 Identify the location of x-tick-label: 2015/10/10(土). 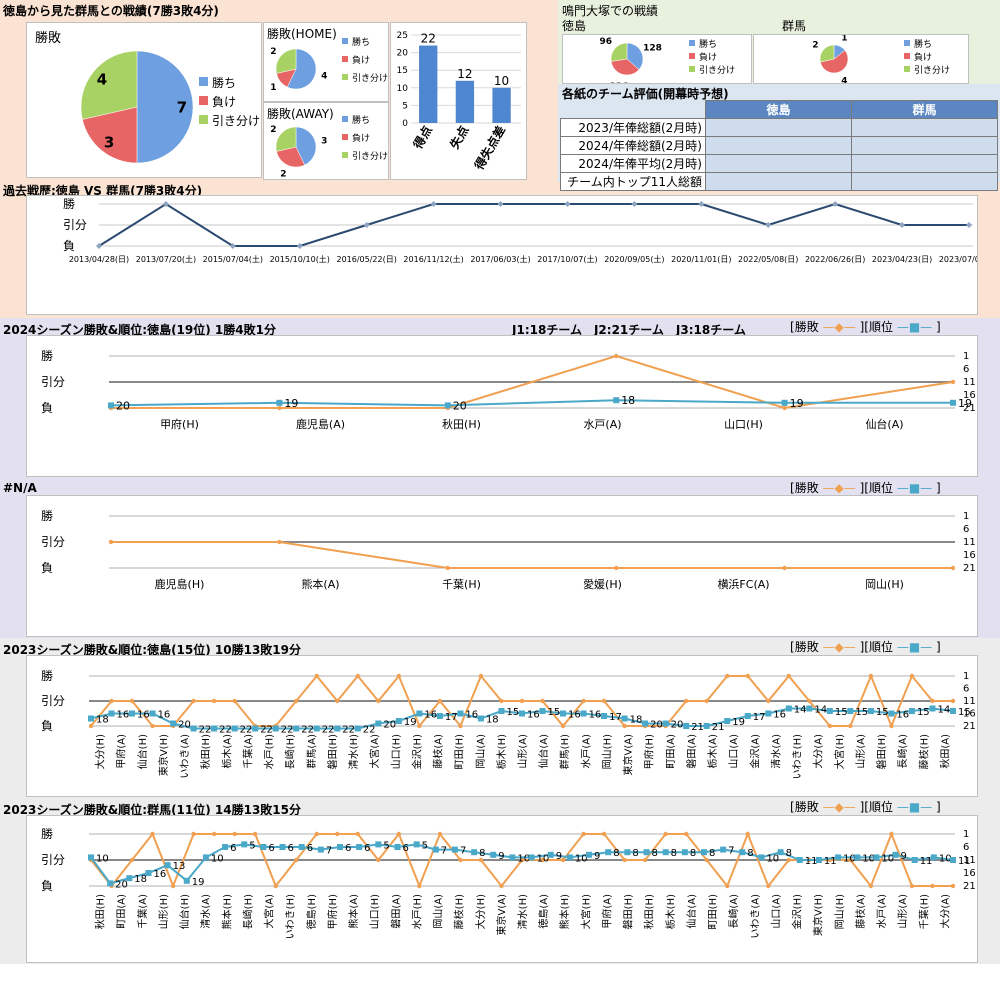
(300, 259).